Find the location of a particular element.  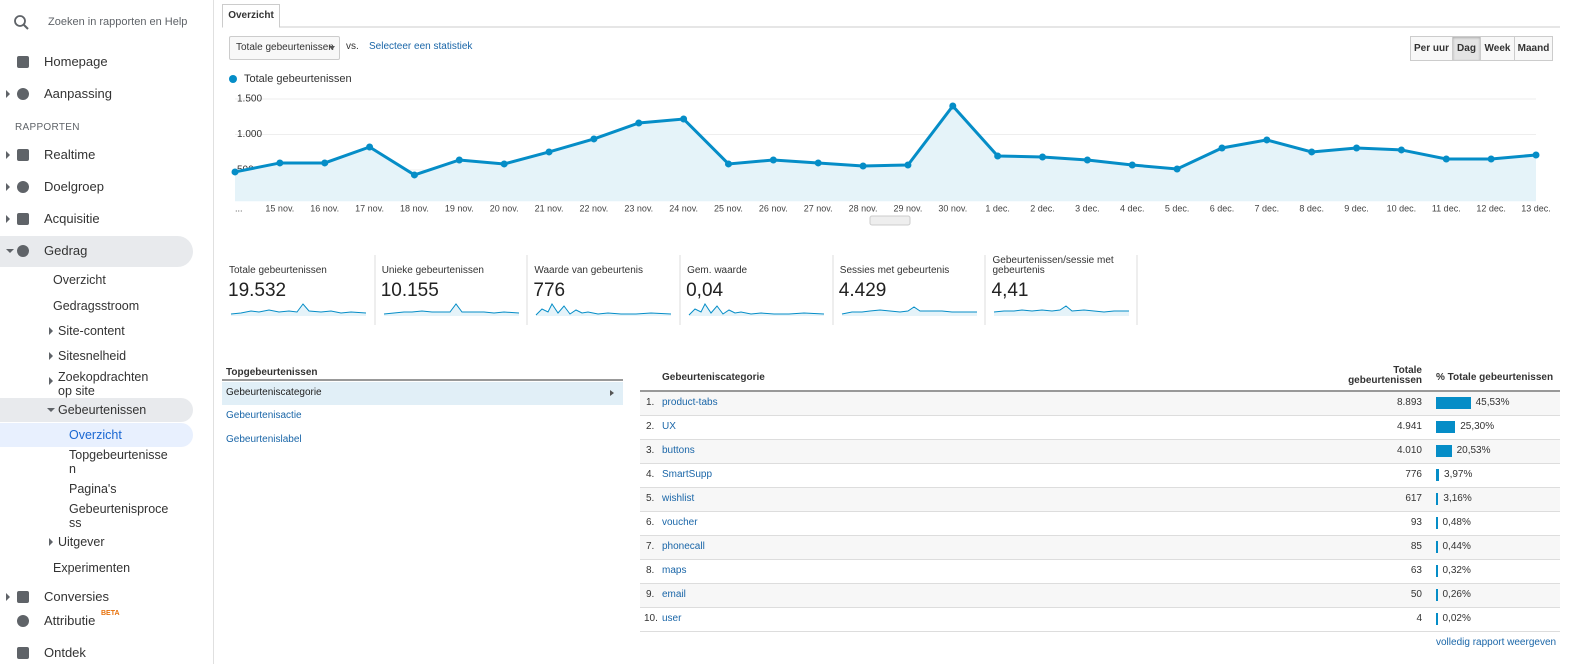

tab: Overzicht is located at coordinates (251, 16).